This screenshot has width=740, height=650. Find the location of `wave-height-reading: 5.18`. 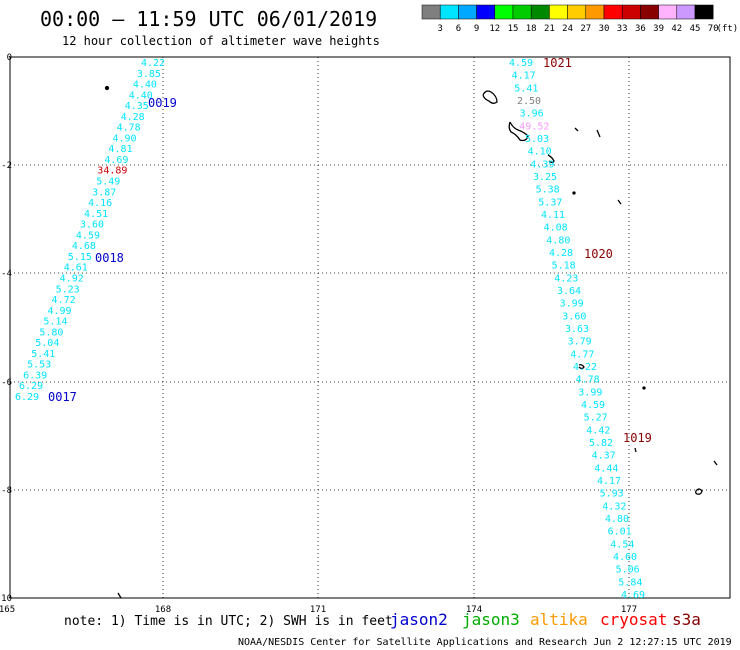

wave-height-reading: 5.18 is located at coordinates (564, 266).